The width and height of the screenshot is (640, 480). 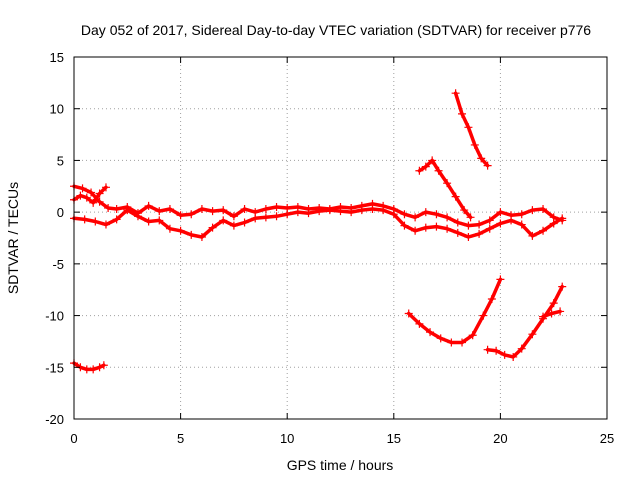 I want to click on series-track-main-lower, so click(x=318, y=223).